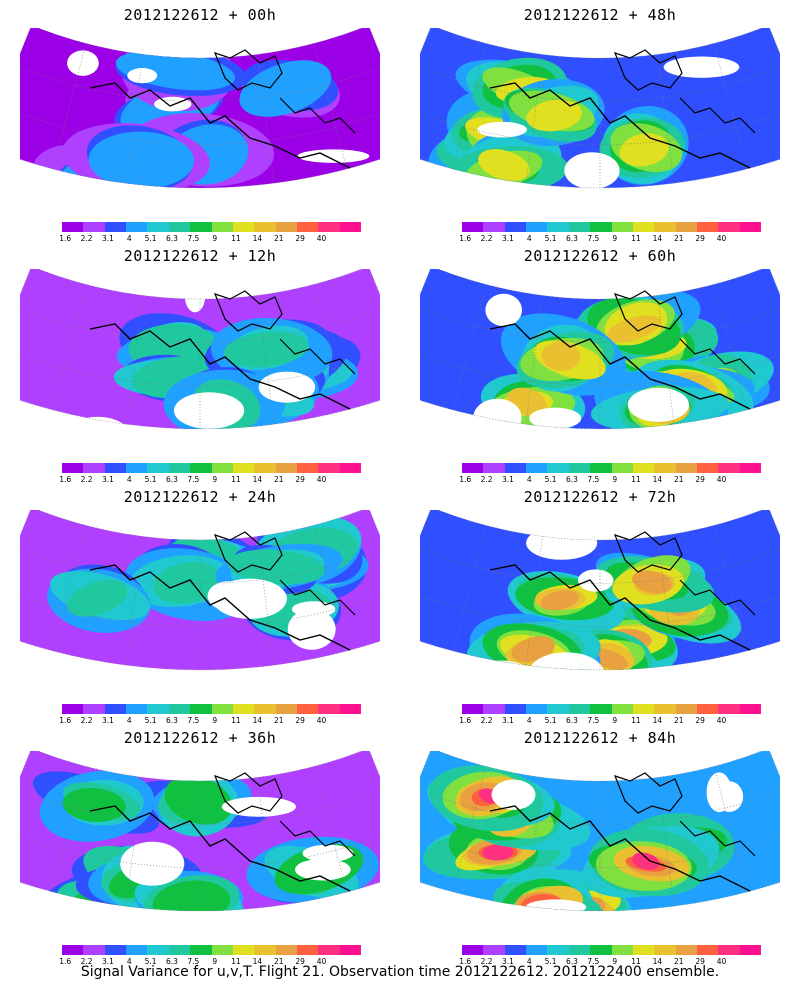  What do you see at coordinates (600, 497) in the screenshot?
I see `panel-title: 2012122612 + 72h` at bounding box center [600, 497].